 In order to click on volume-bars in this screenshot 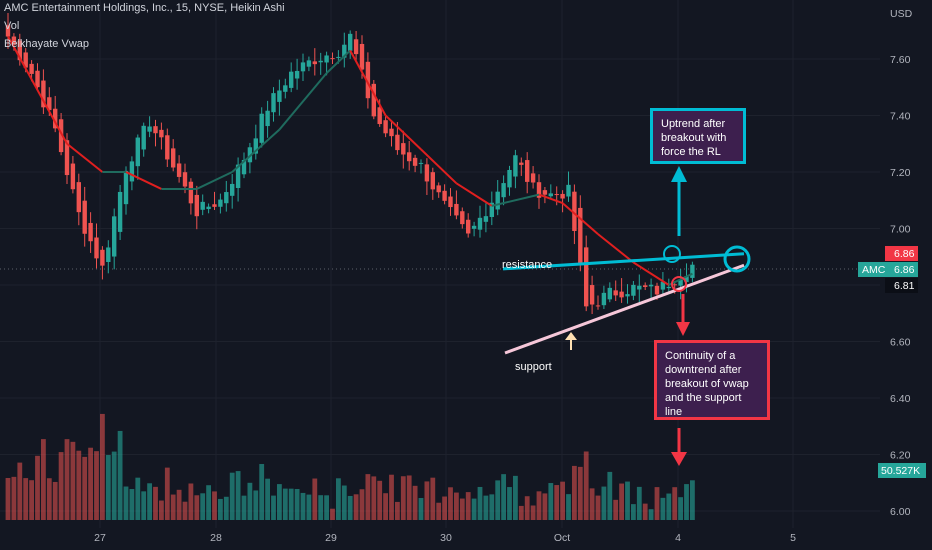, I will do `click(350, 466)`.